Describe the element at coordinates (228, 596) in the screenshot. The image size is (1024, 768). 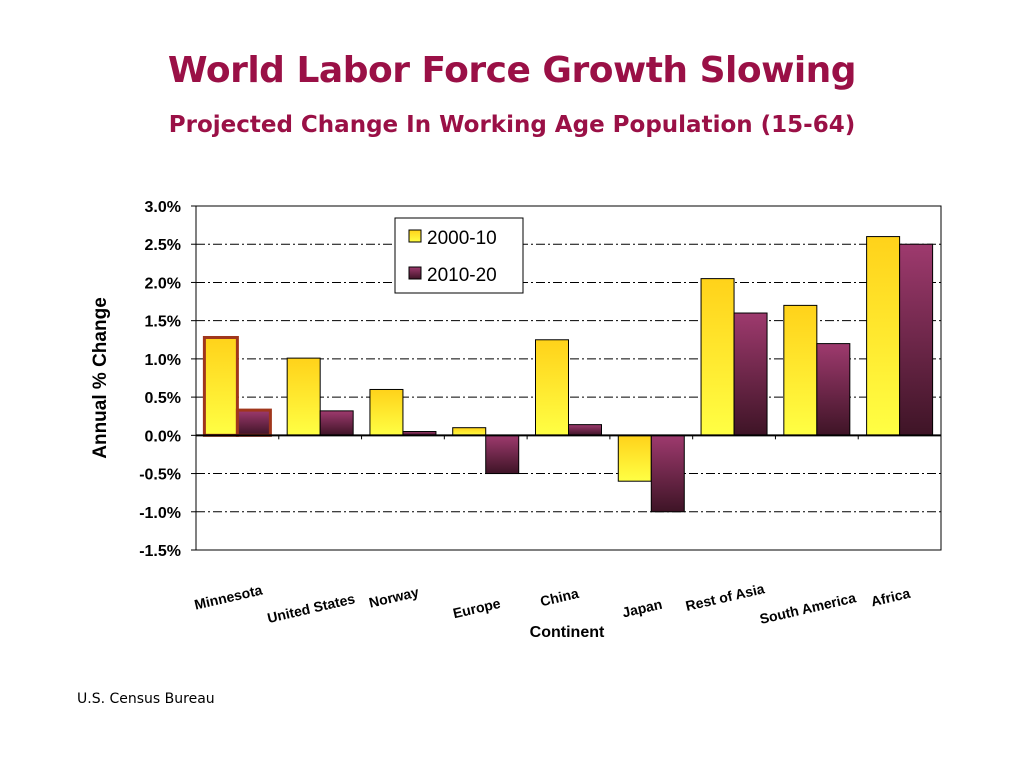
I see `x-tick-label: Minnesota` at that location.